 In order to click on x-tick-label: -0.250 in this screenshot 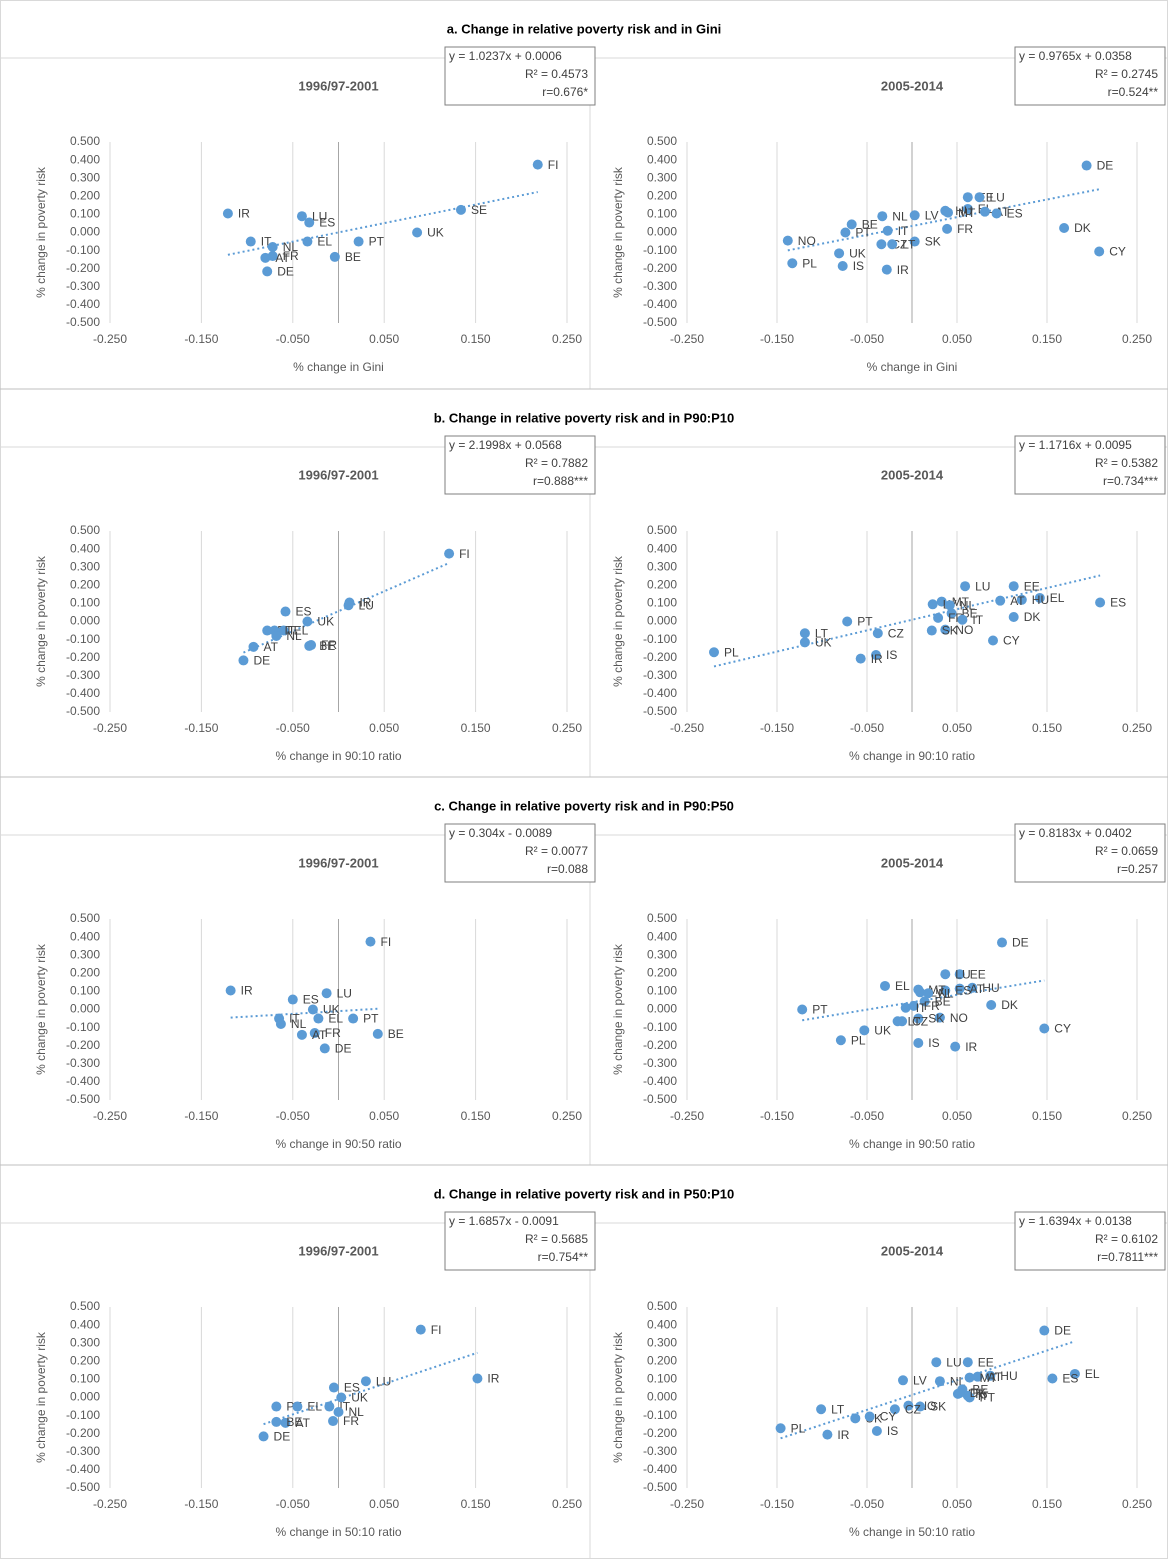, I will do `click(110, 1504)`.